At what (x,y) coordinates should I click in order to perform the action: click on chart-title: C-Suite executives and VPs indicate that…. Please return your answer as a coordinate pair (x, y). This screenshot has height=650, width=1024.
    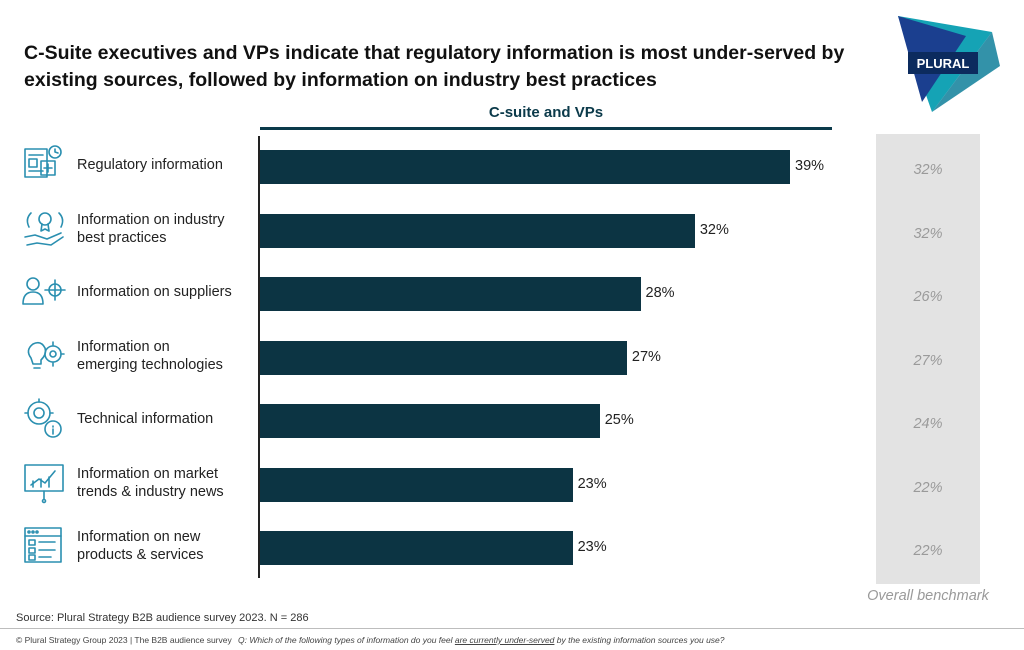
    Looking at the image, I should click on (434, 66).